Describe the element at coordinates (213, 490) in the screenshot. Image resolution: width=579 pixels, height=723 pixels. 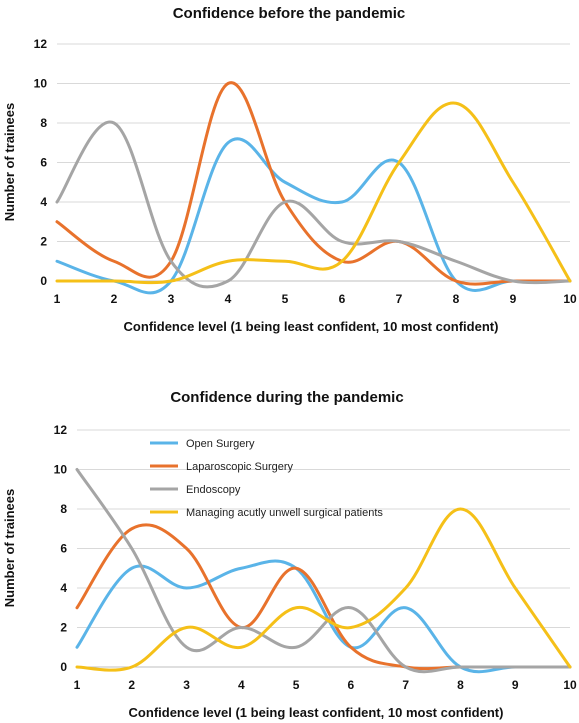
I see `legend-entry: Endoscopy` at that location.